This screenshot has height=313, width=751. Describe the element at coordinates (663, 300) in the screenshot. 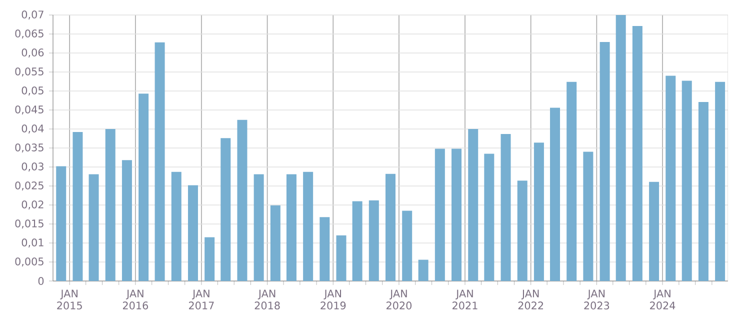

I see `x-tick-label: JAN 2024` at that location.